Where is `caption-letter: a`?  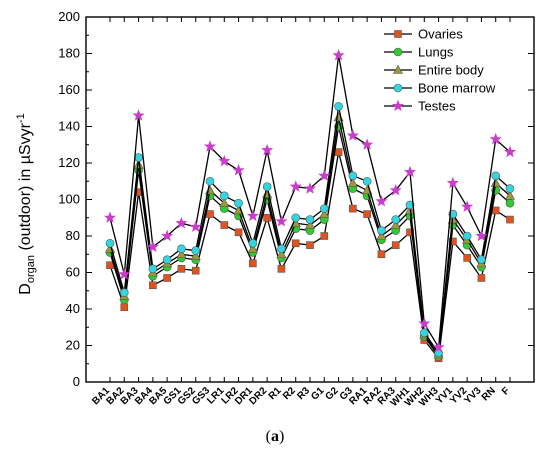
caption-letter: a is located at coordinates (275, 436).